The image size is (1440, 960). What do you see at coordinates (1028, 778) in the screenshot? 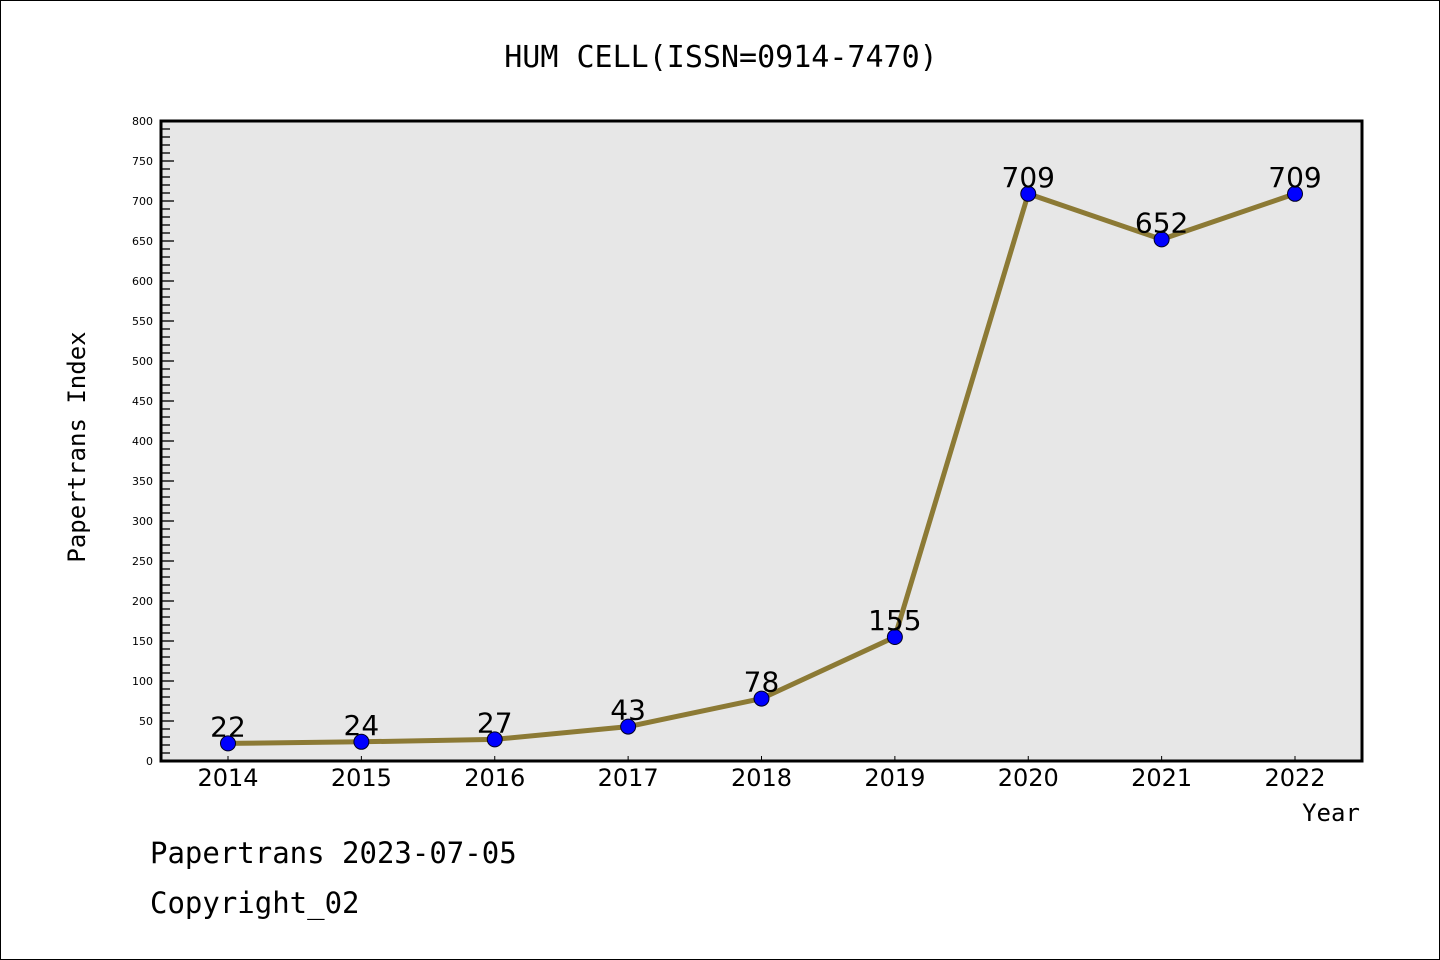
I see `x-tick-label: 2020` at bounding box center [1028, 778].